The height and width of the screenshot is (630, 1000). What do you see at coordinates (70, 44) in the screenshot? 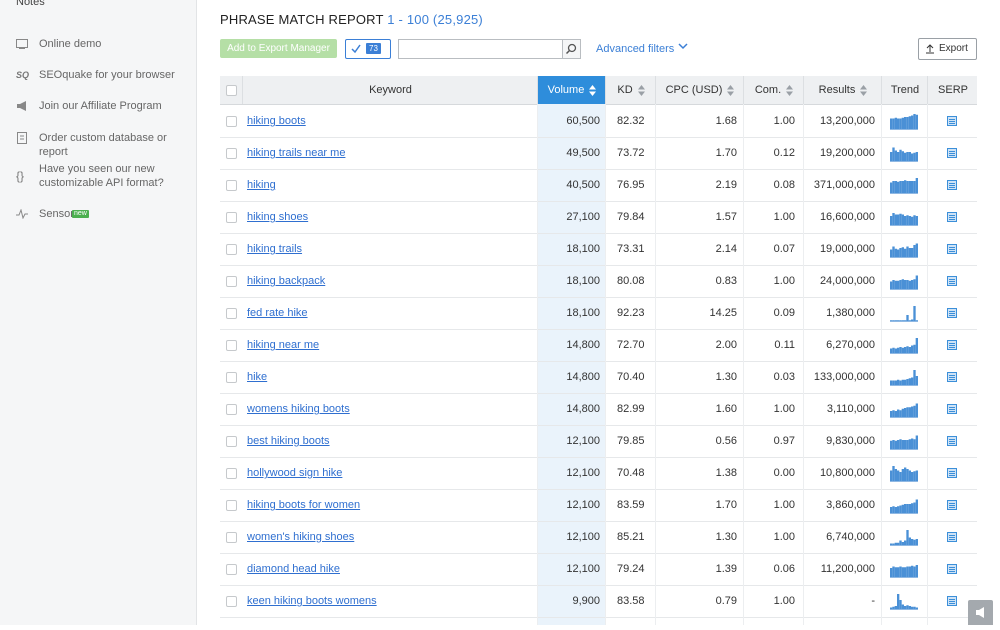
I see `sidebar-item: Online demo` at bounding box center [70, 44].